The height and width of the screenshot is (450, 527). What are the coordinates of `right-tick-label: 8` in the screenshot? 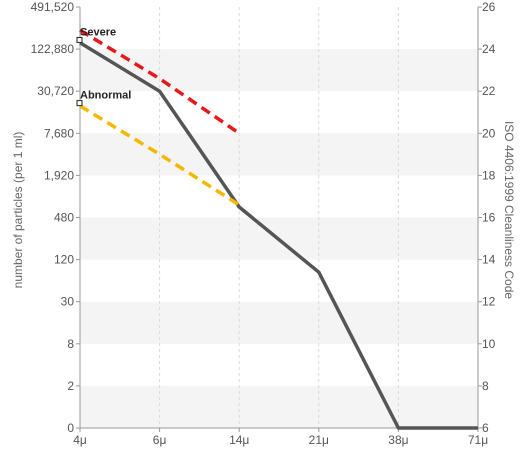 It's located at (485, 386).